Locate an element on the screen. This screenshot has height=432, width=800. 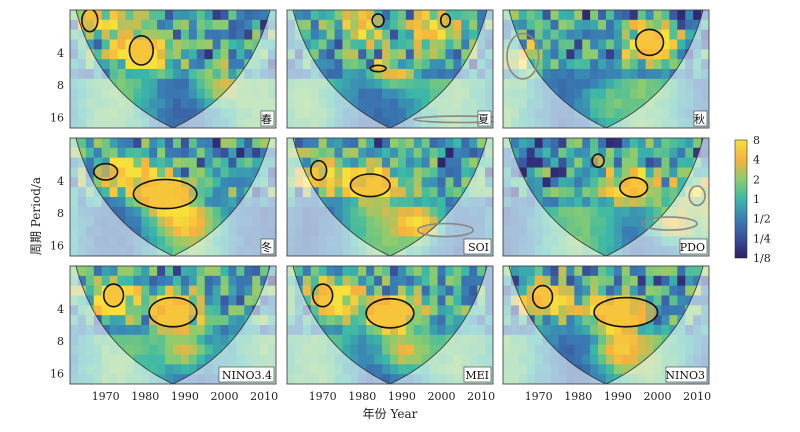
wavelet-panel: 秋 is located at coordinates (606, 69).